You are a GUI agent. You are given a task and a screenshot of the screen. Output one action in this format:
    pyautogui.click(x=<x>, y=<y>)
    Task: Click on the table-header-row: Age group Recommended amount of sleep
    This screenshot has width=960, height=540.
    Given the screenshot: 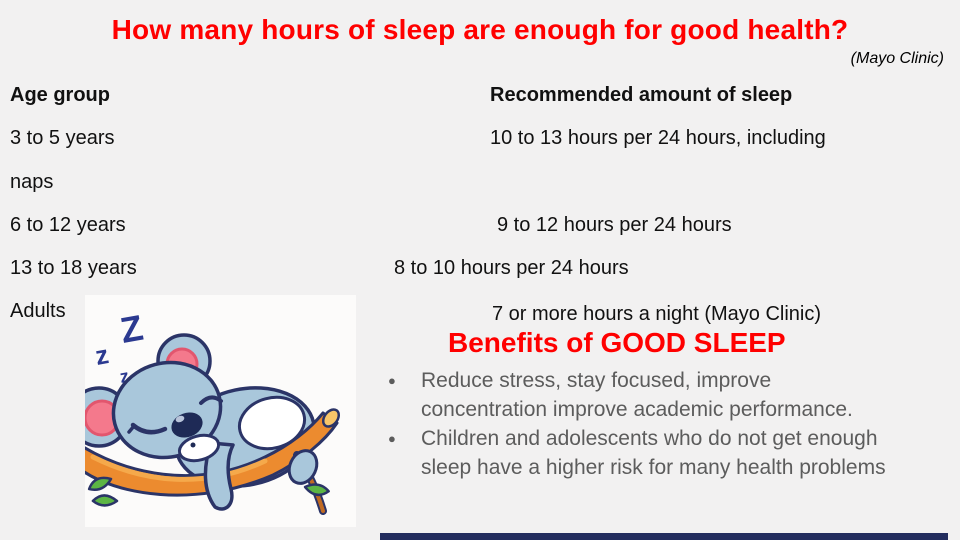 What is the action you would take?
    pyautogui.click(x=480, y=97)
    